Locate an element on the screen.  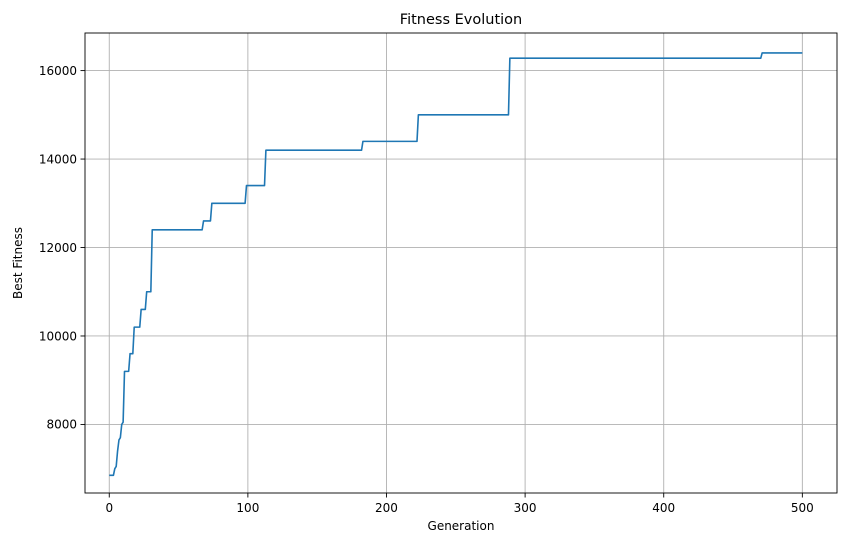
x-tick-label: 300 is located at coordinates (525, 508).